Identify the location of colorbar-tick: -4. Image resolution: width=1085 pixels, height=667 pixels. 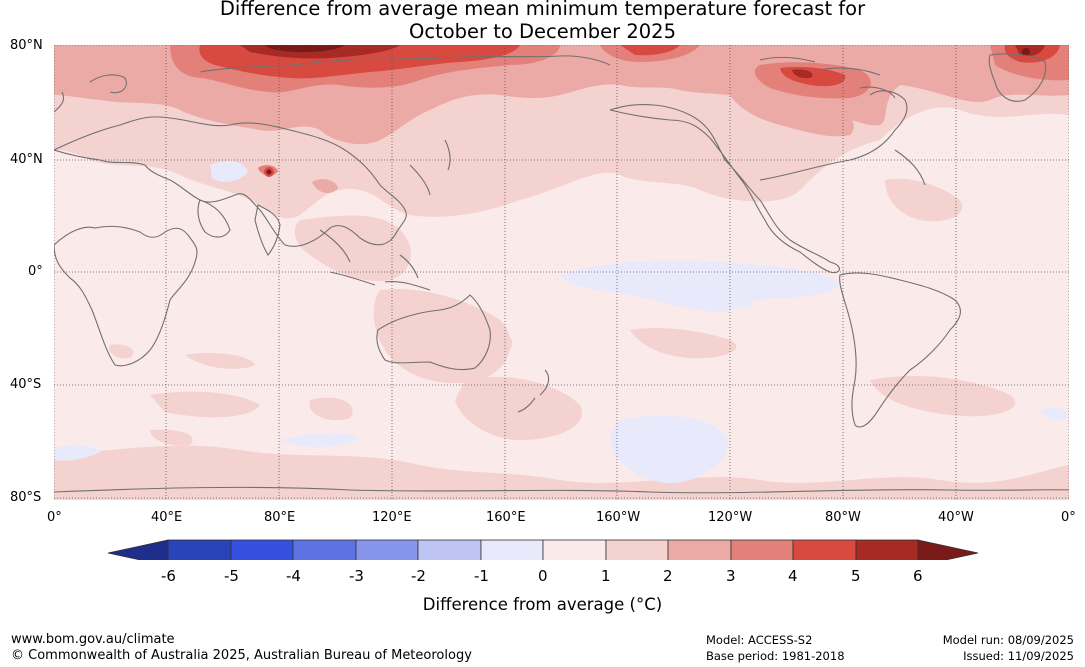
(293, 576).